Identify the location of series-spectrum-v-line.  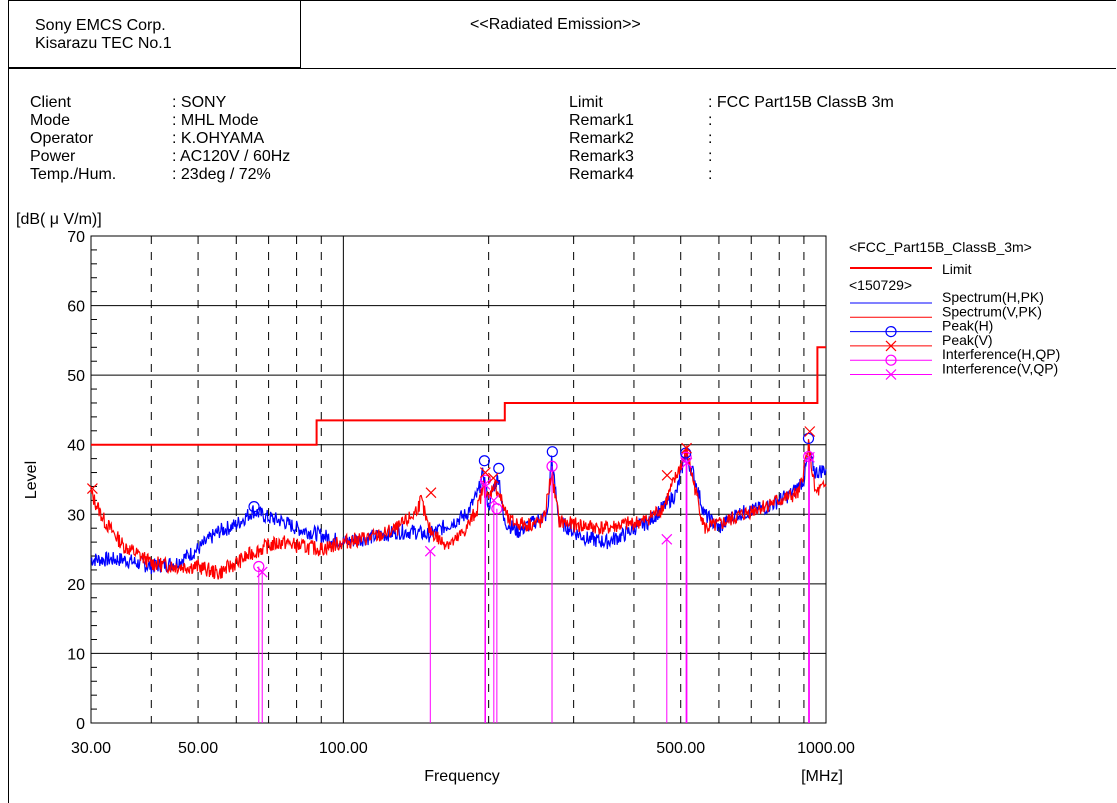
(458, 509).